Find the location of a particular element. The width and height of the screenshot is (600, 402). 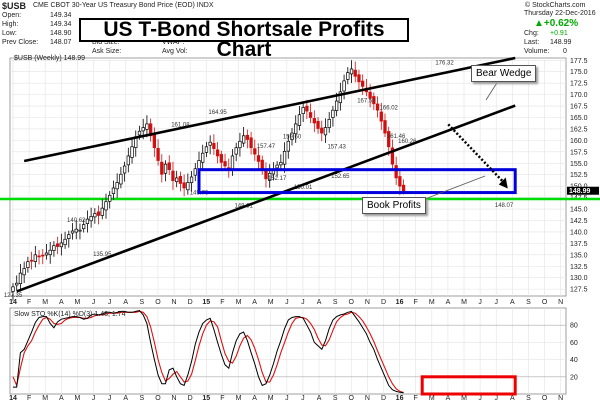

chg-label: Chg: is located at coordinates (531, 33).